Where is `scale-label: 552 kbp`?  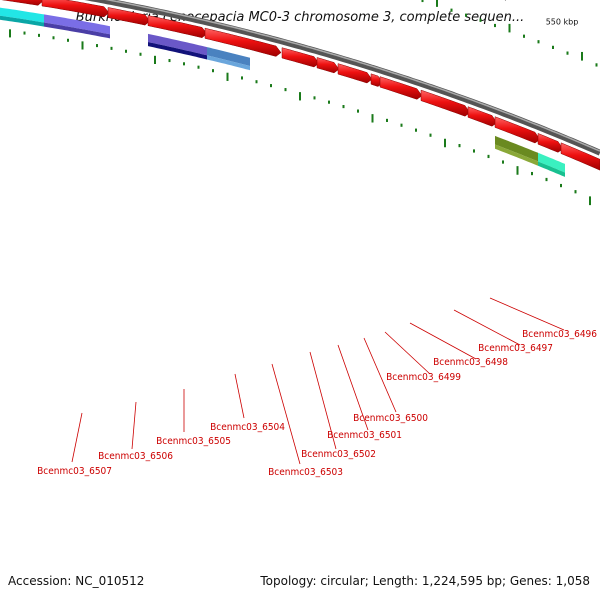
scale-label: 552 kbp is located at coordinates (493, 0).